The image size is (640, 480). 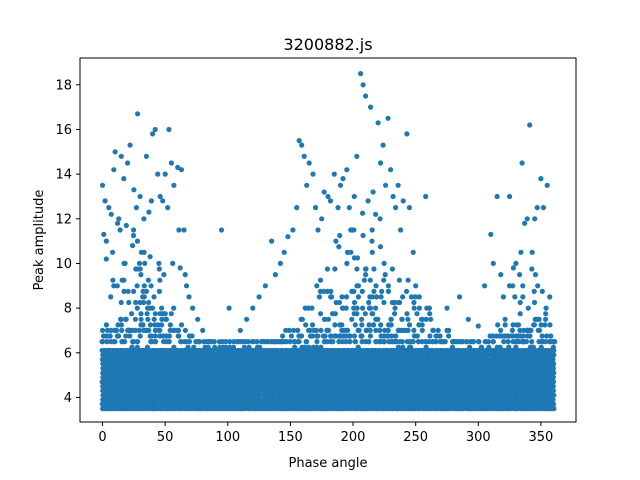 What do you see at coordinates (325, 433) in the screenshot?
I see `x-axis-ticks: 0 50 100 150 200 250 300 350` at bounding box center [325, 433].